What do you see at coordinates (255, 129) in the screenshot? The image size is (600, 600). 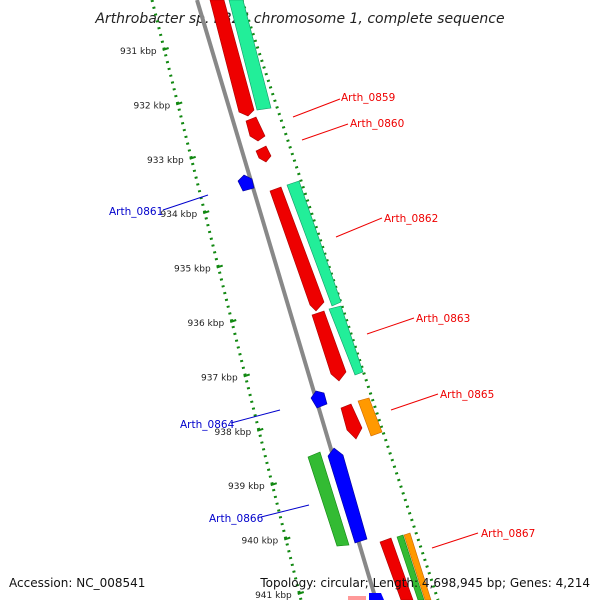 I see `gene-0860-cds` at bounding box center [255, 129].